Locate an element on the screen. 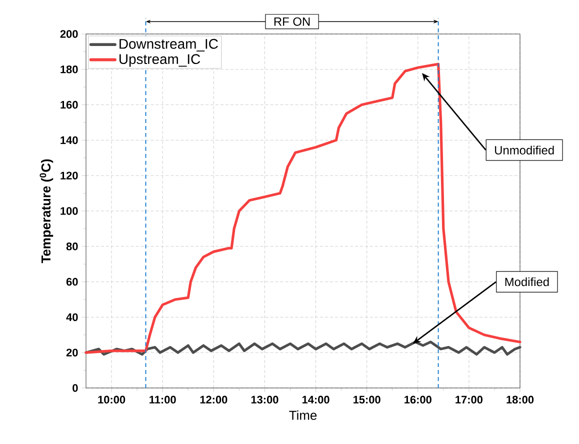 The width and height of the screenshot is (579, 444). x-tick-label: 18:00 is located at coordinates (520, 400).